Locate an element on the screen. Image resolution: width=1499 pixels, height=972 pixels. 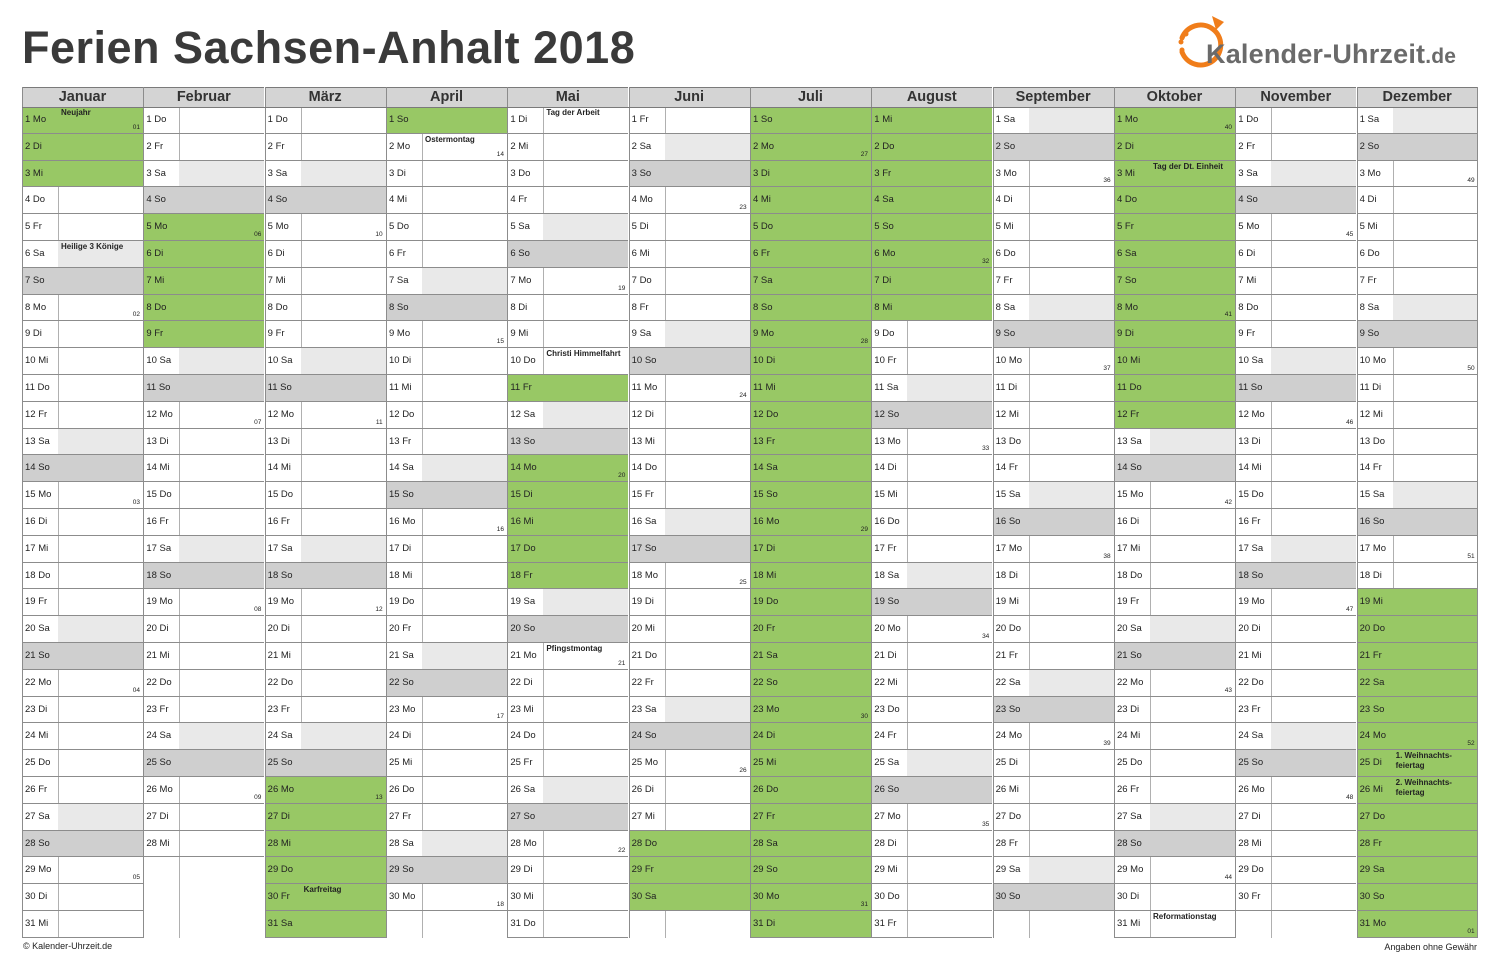
day-row: 18 Mi is located at coordinates (446, 576).